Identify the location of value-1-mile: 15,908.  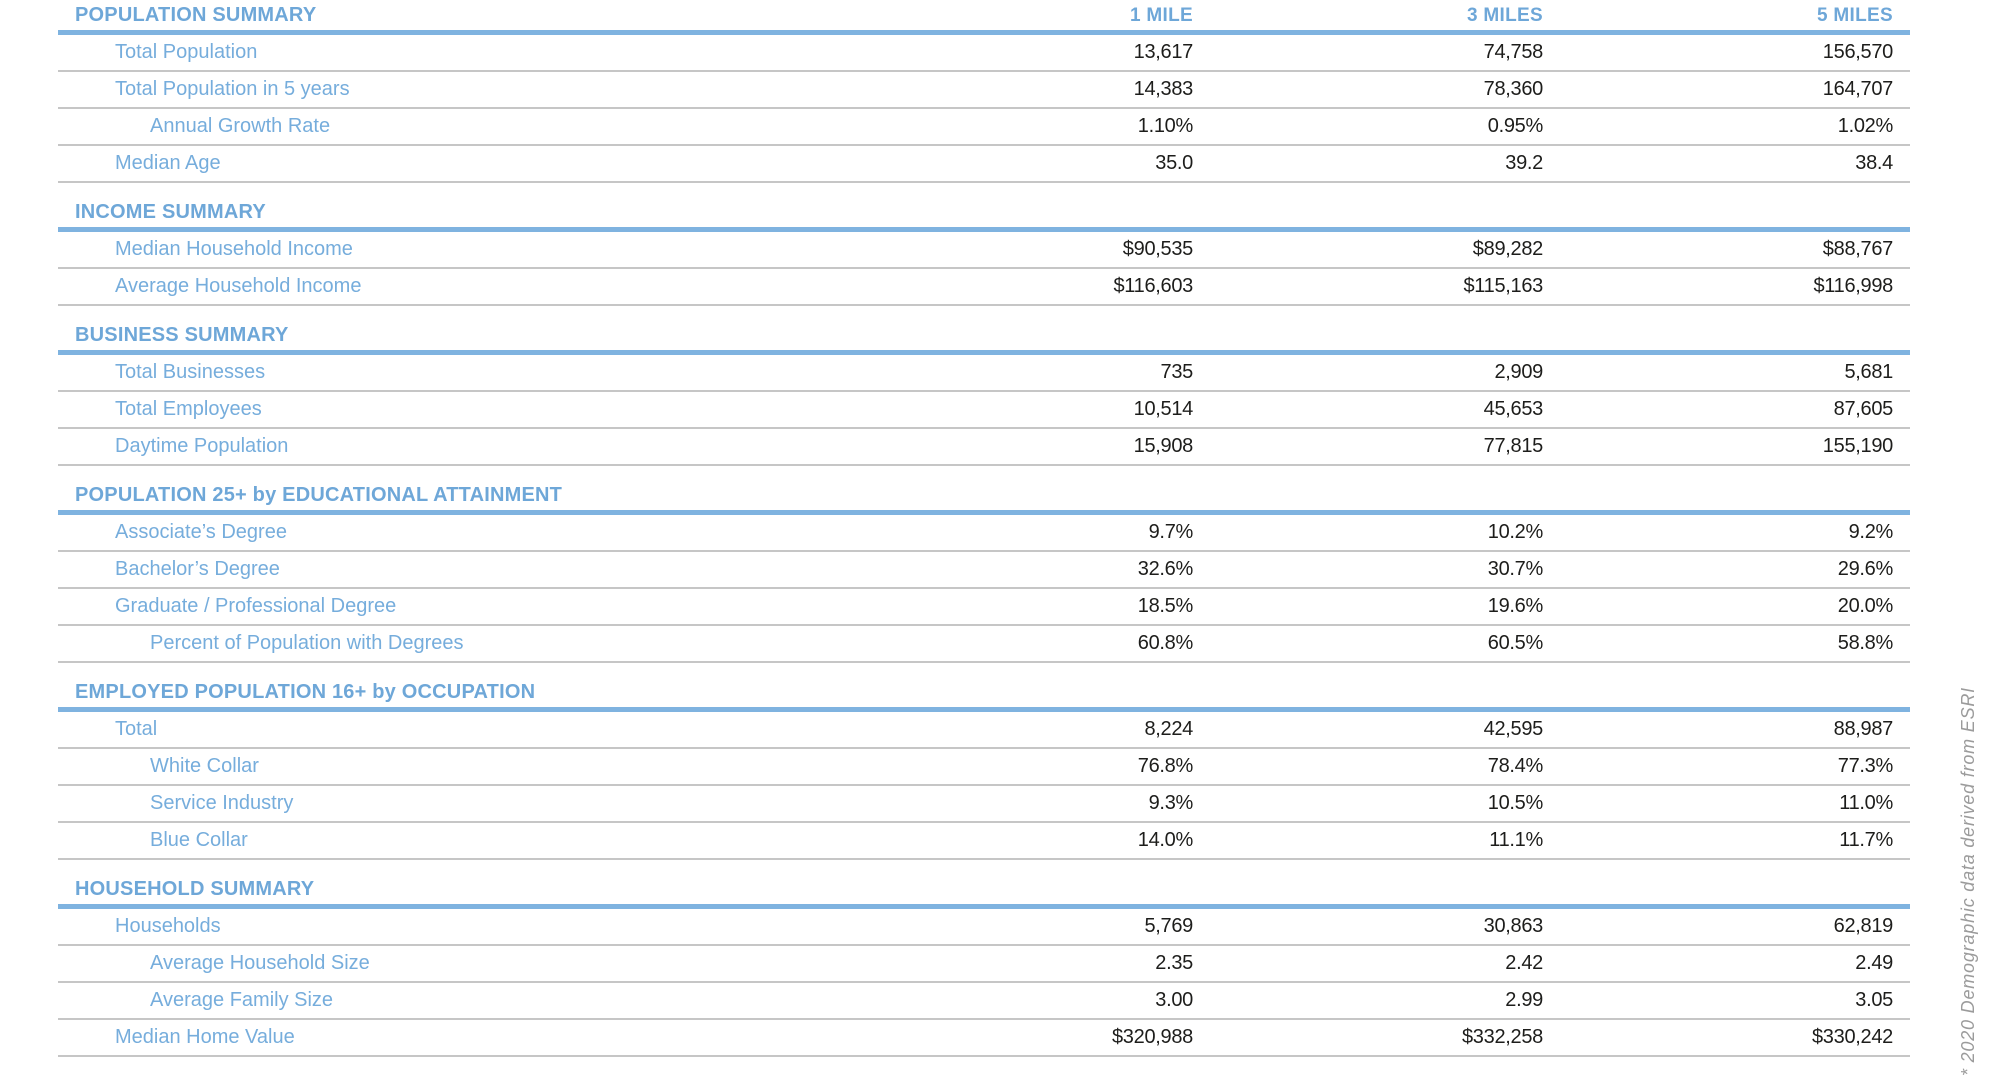
(1163, 446).